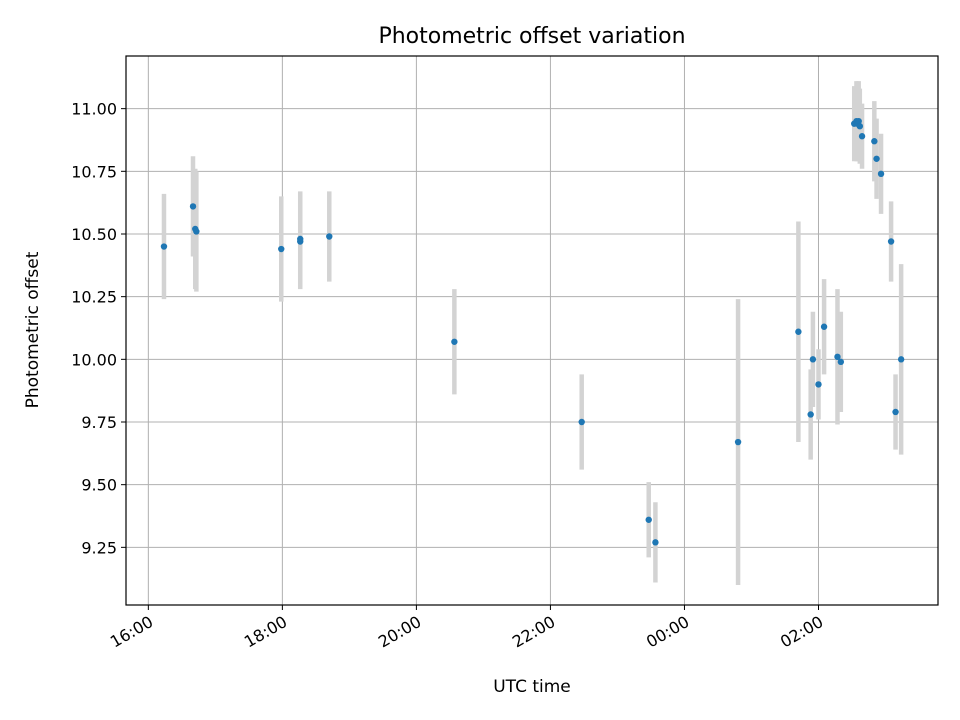  I want to click on y-tick-label: 9.50, so click(99, 485).